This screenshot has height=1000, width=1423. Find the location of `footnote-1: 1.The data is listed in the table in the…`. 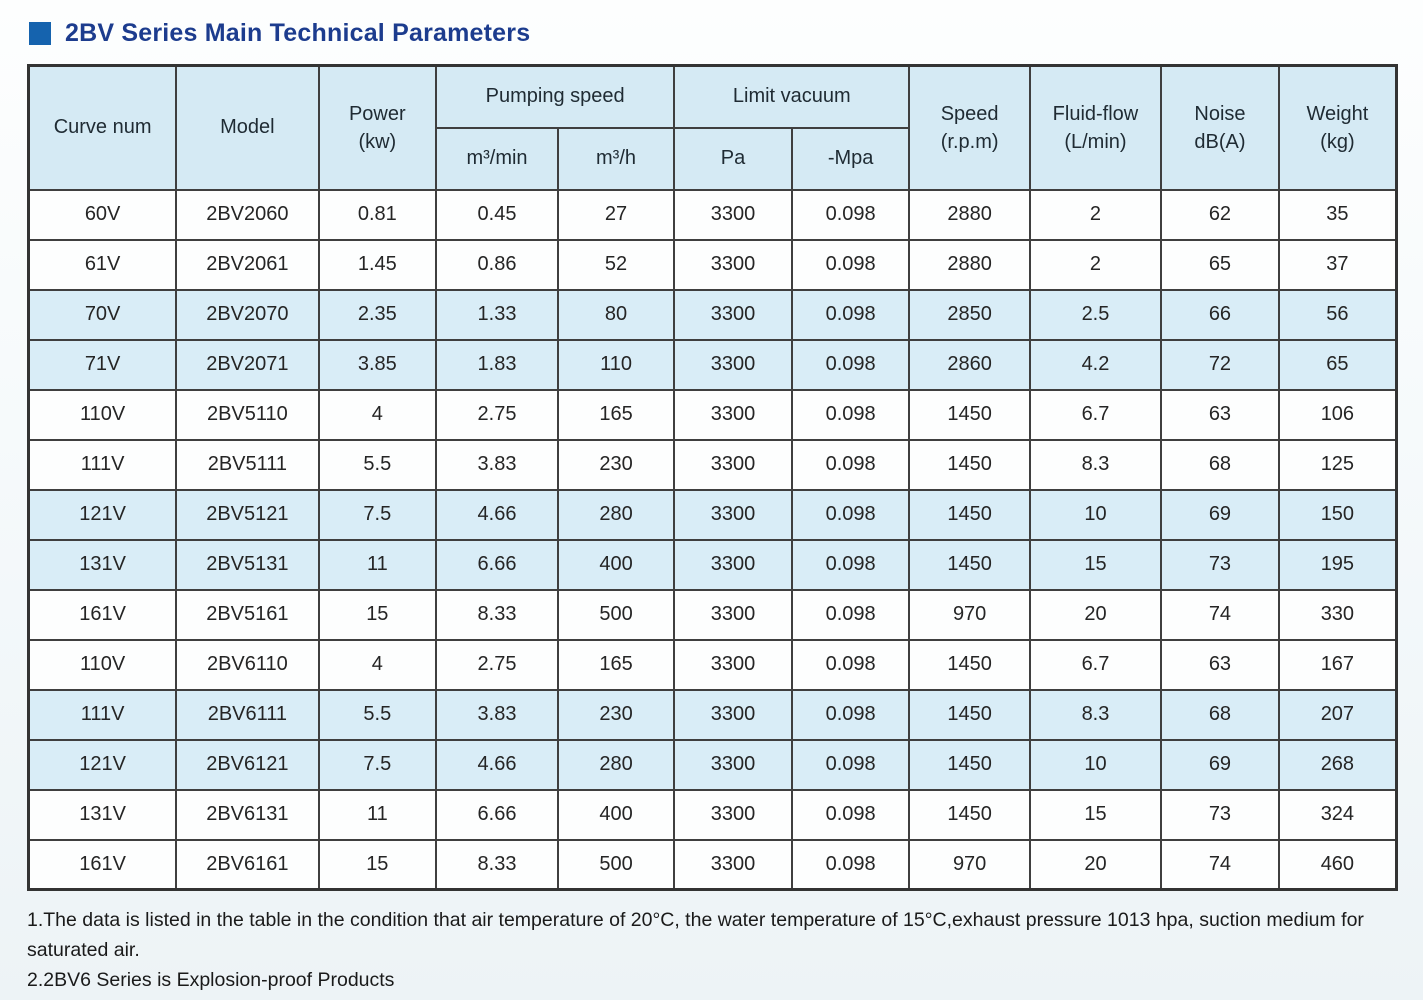

footnote-1: 1.The data is listed in the table in the… is located at coordinates (695, 935).